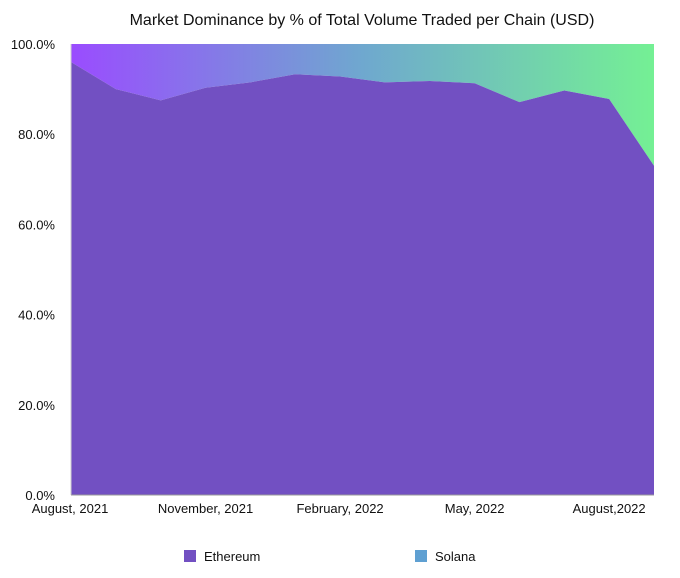  Describe the element at coordinates (609, 508) in the screenshot. I see `x-tick-label: August,2022` at that location.